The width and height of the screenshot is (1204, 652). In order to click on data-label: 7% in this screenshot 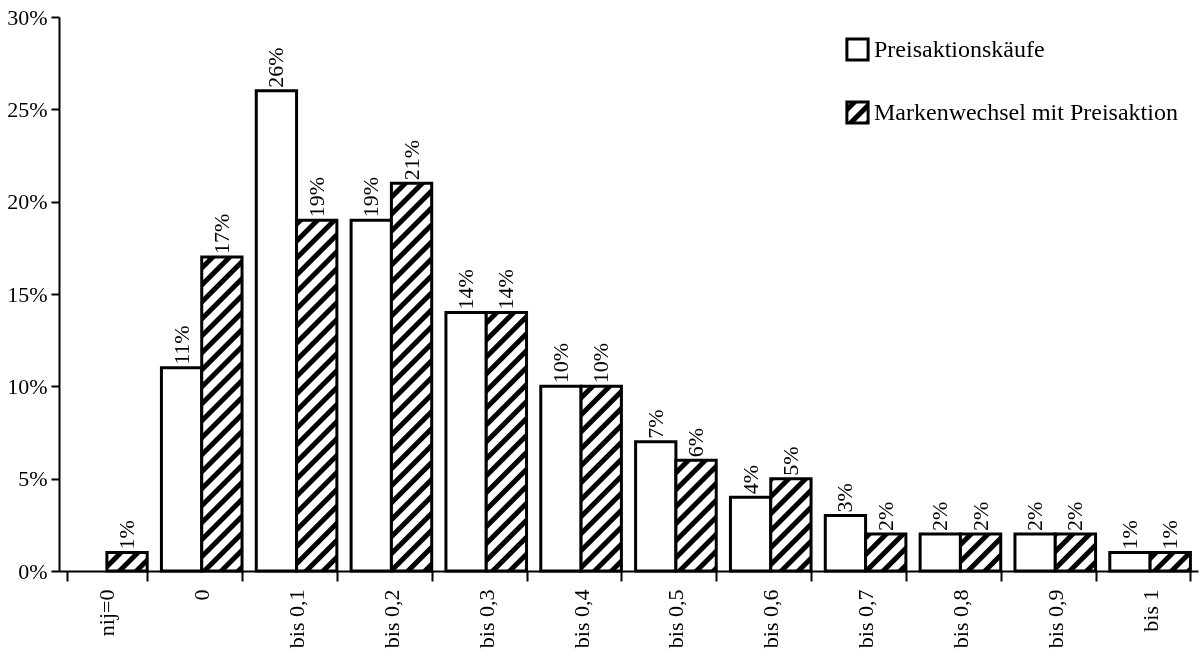, I will do `click(655, 424)`.